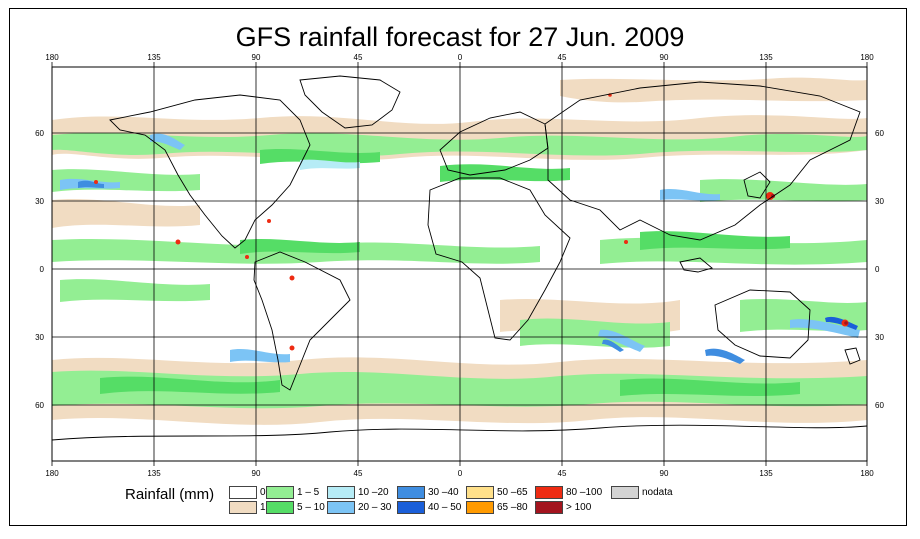 The width and height of the screenshot is (920, 539). Describe the element at coordinates (445, 507) in the screenshot. I see `legend-label: 40 – 50` at that location.